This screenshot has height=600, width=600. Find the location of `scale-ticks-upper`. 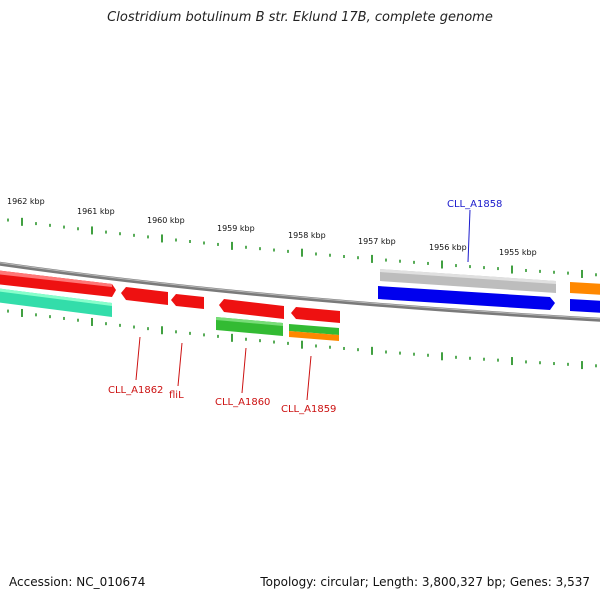

scale-ticks-upper is located at coordinates (302, 247).